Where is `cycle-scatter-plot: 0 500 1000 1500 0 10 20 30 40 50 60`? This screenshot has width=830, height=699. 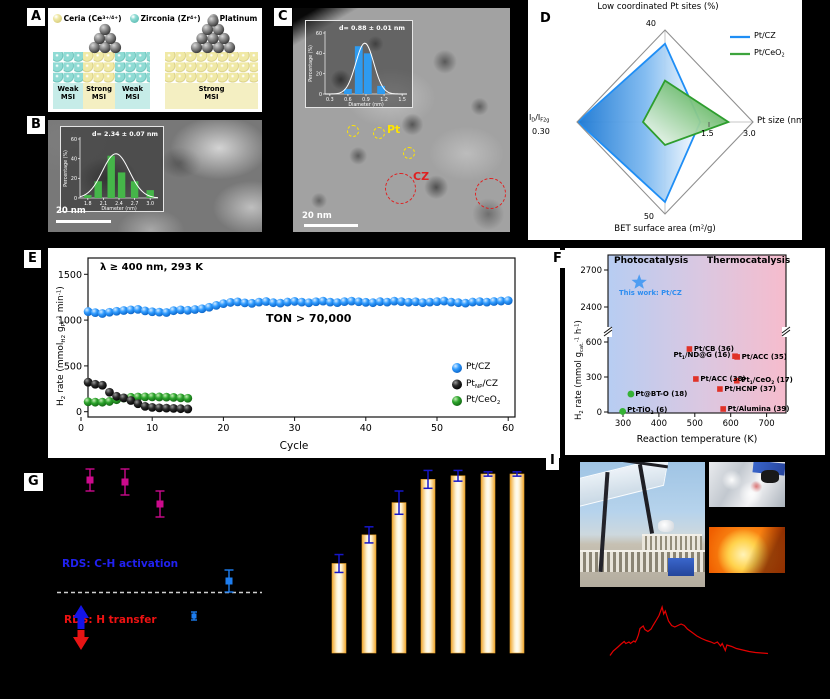
cycle-scatter-plot: 0 500 1000 1500 0 10 20 30 40 50 60 is located at coordinates (287, 345).